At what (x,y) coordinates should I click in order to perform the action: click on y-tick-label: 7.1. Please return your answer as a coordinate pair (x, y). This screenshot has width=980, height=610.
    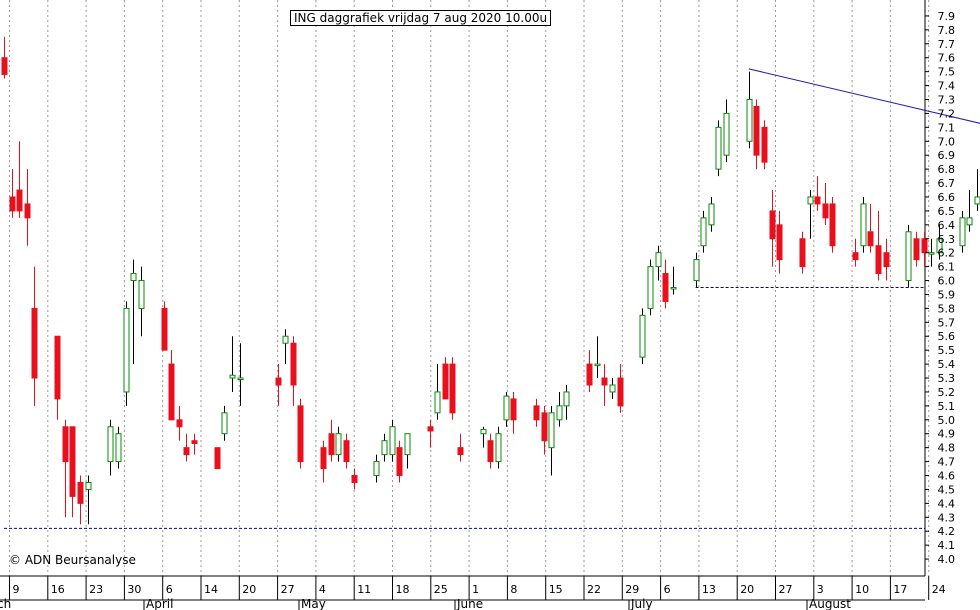
    Looking at the image, I should click on (947, 127).